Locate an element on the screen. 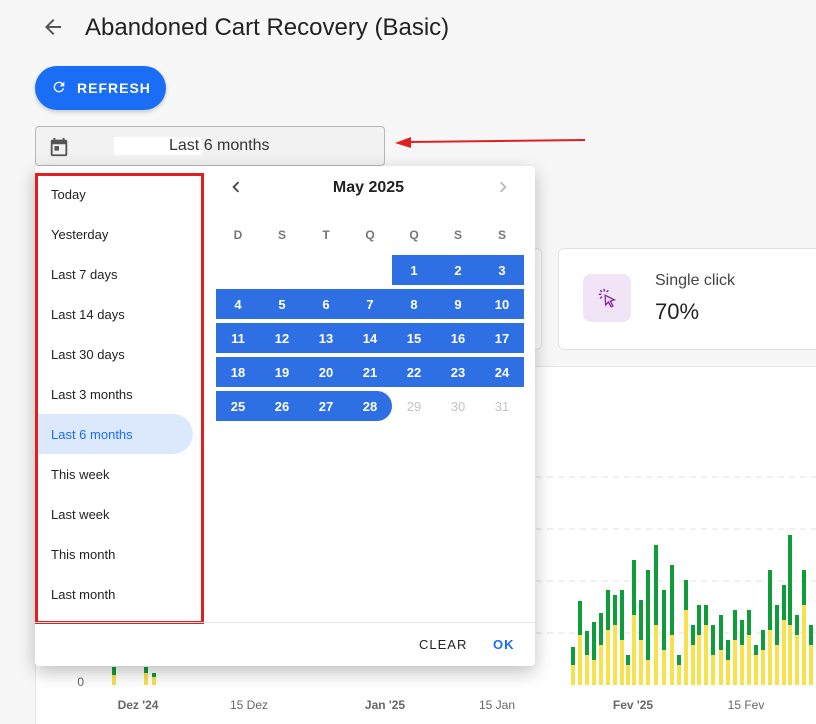 This screenshot has width=816, height=724. calendar-day: 20 is located at coordinates (326, 372).